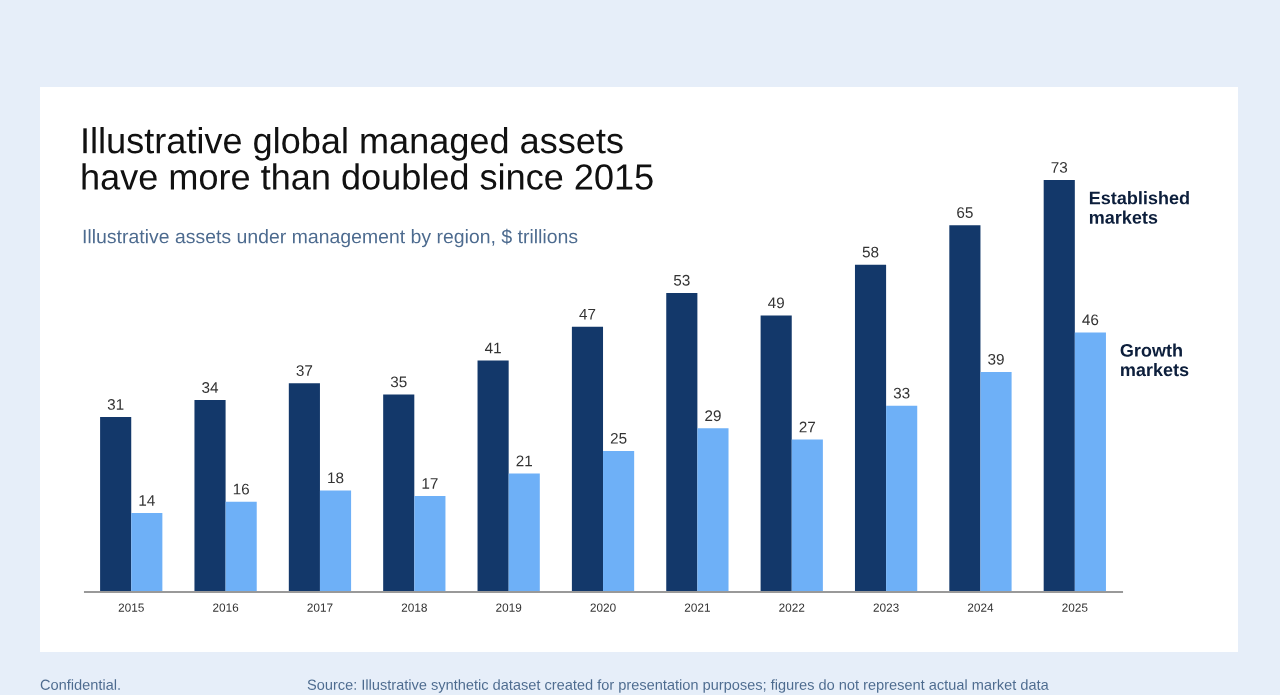 This screenshot has width=1280, height=695. What do you see at coordinates (587, 314) in the screenshot?
I see `data-label: 47` at bounding box center [587, 314].